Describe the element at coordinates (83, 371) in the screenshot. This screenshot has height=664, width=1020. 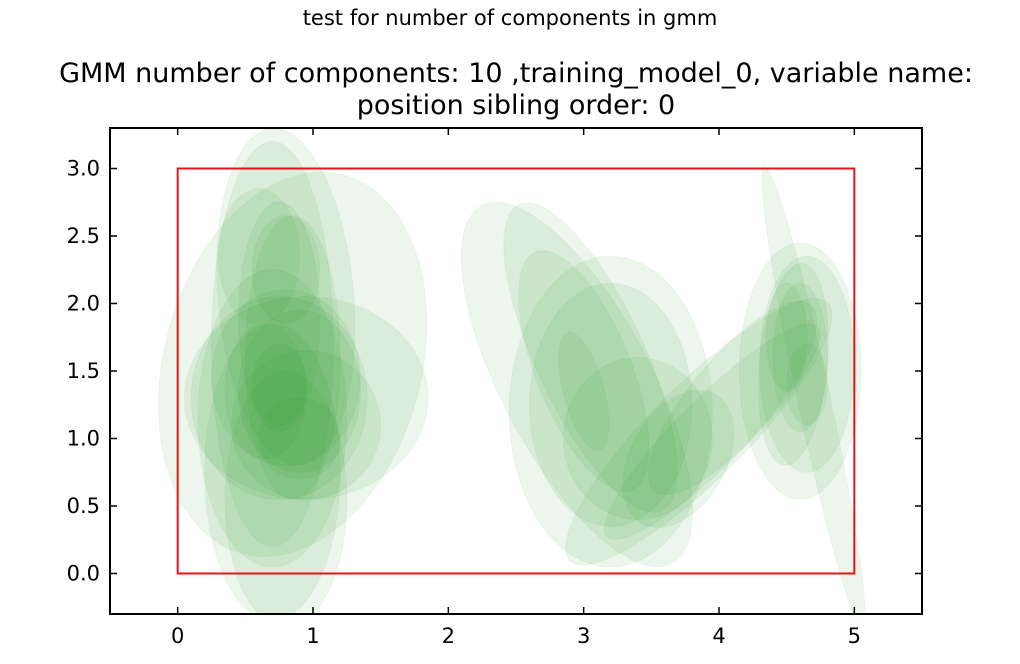
I see `y-tick-label-3: 1.5` at that location.